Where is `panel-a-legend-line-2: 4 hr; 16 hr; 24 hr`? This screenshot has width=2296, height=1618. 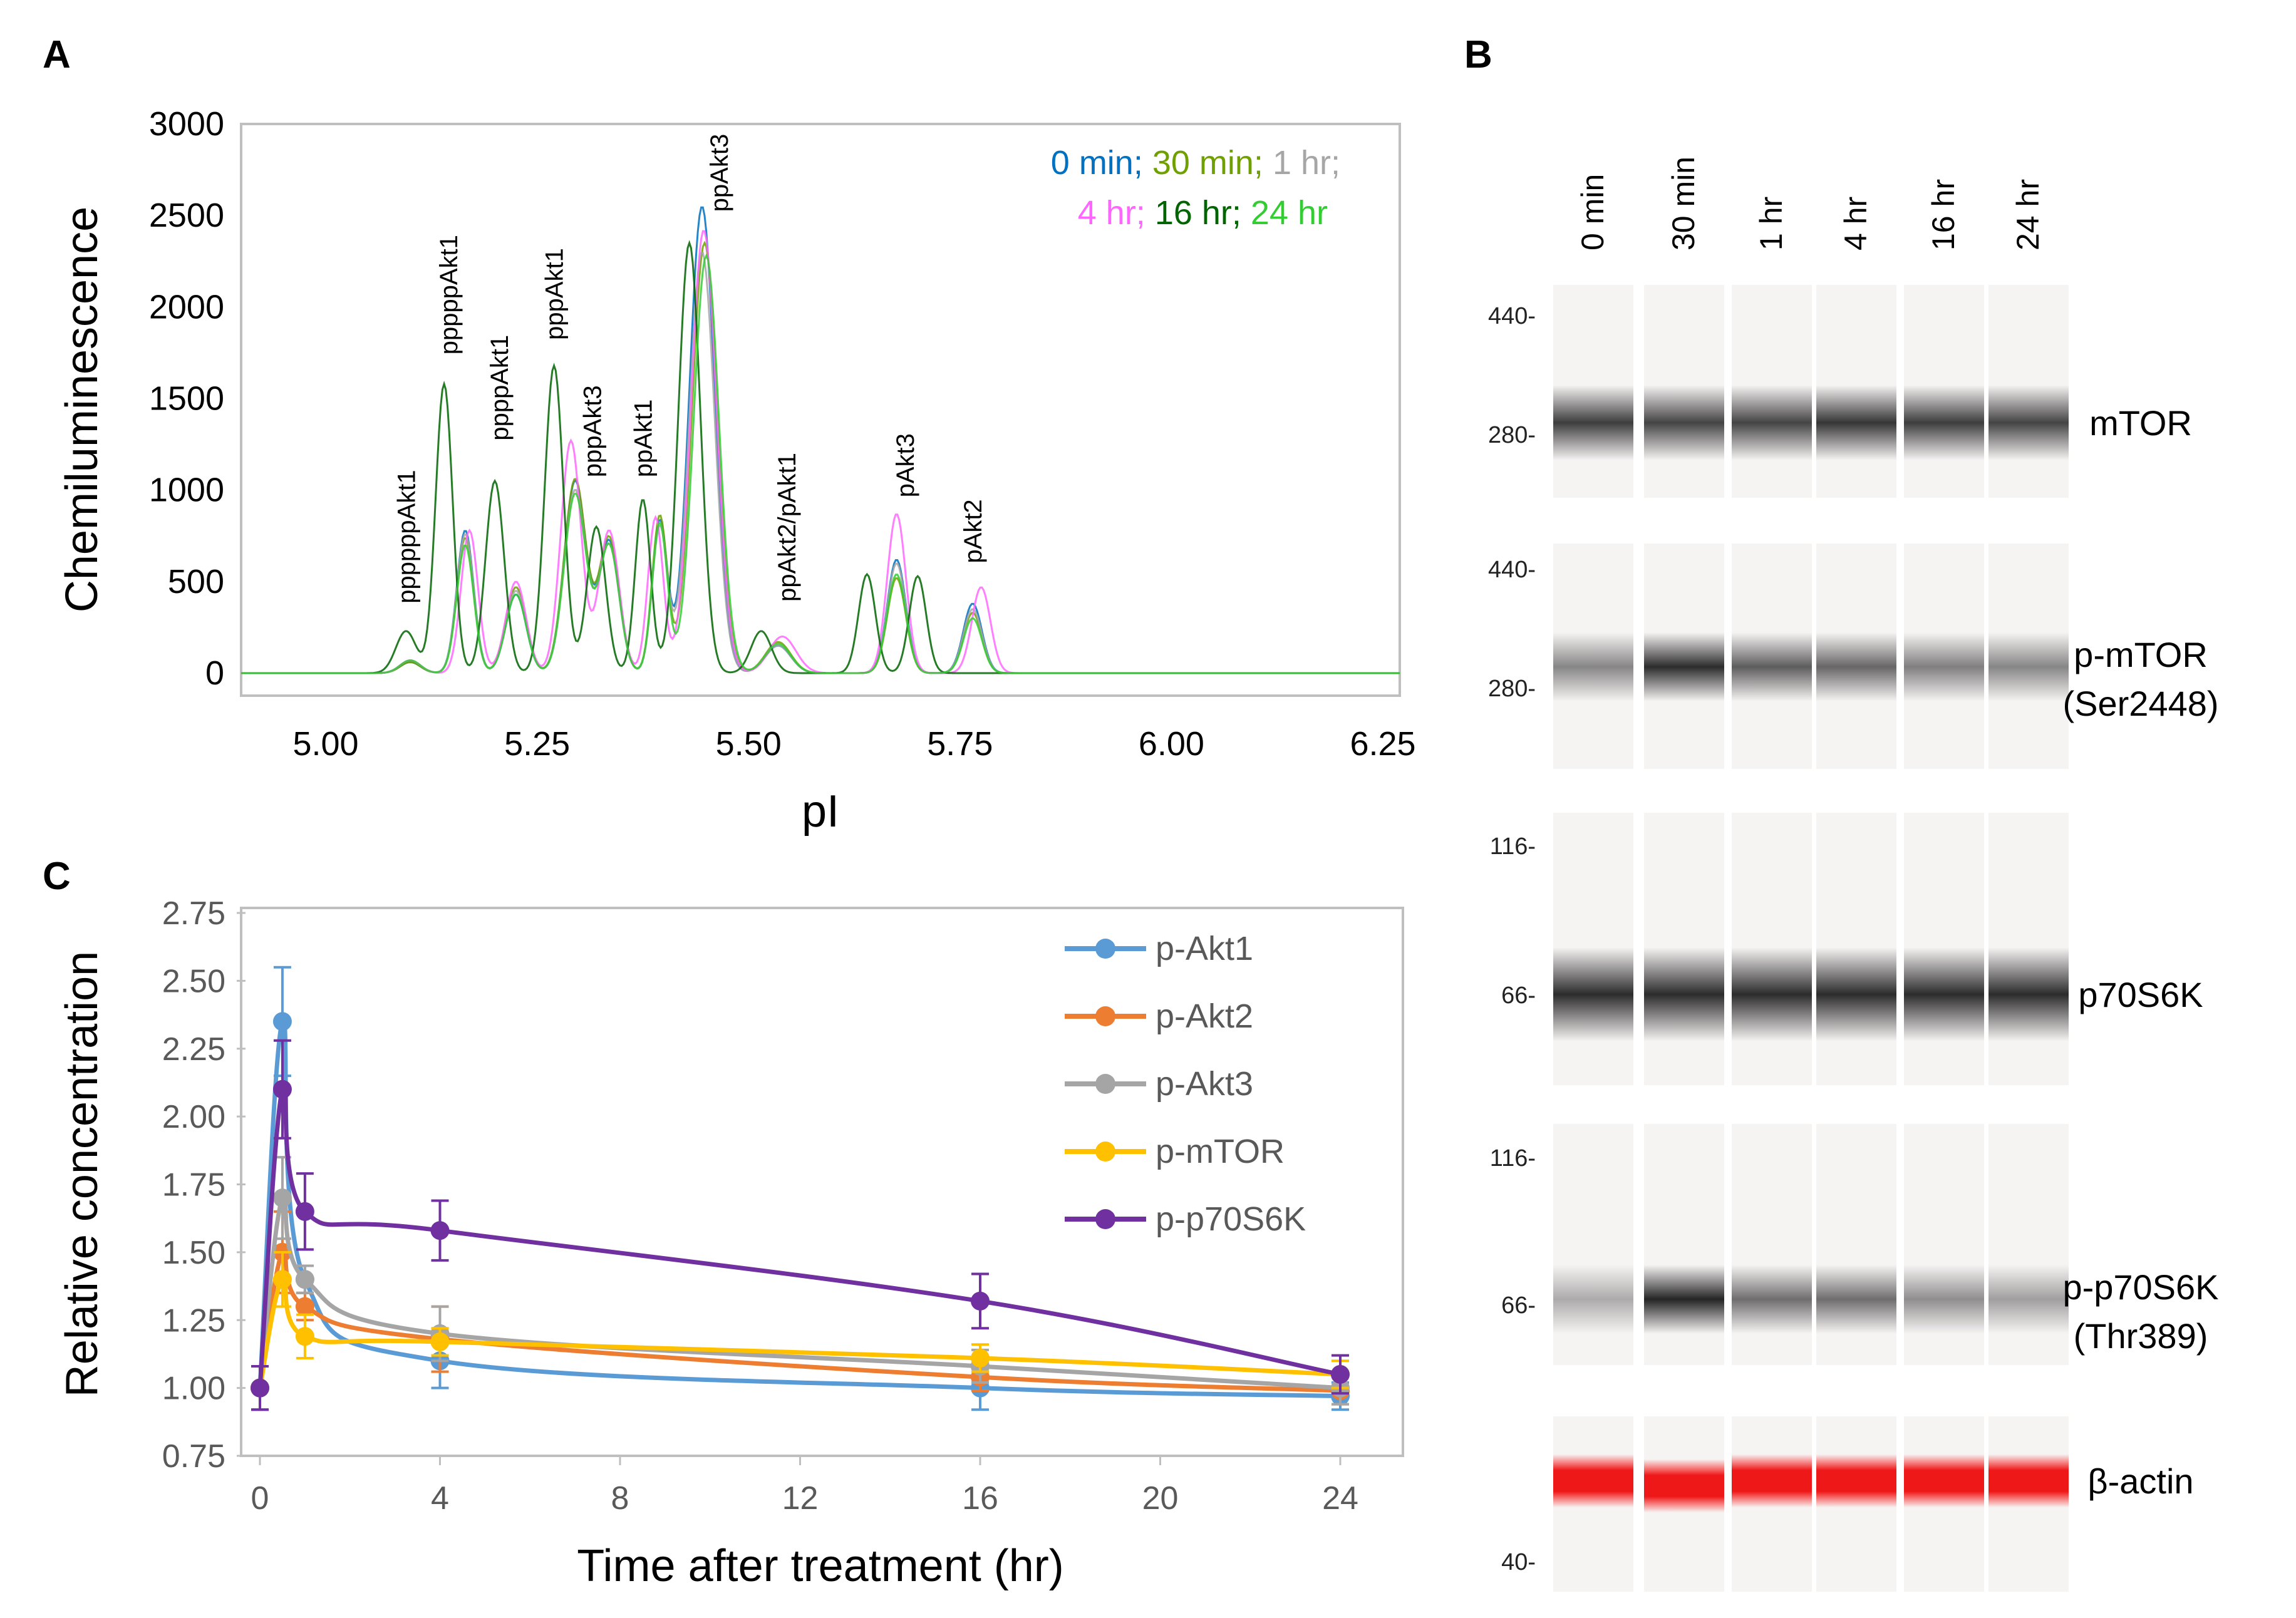
panel-a-legend-line-2: 4 hr; 16 hr; 24 hr is located at coordinates (1203, 213).